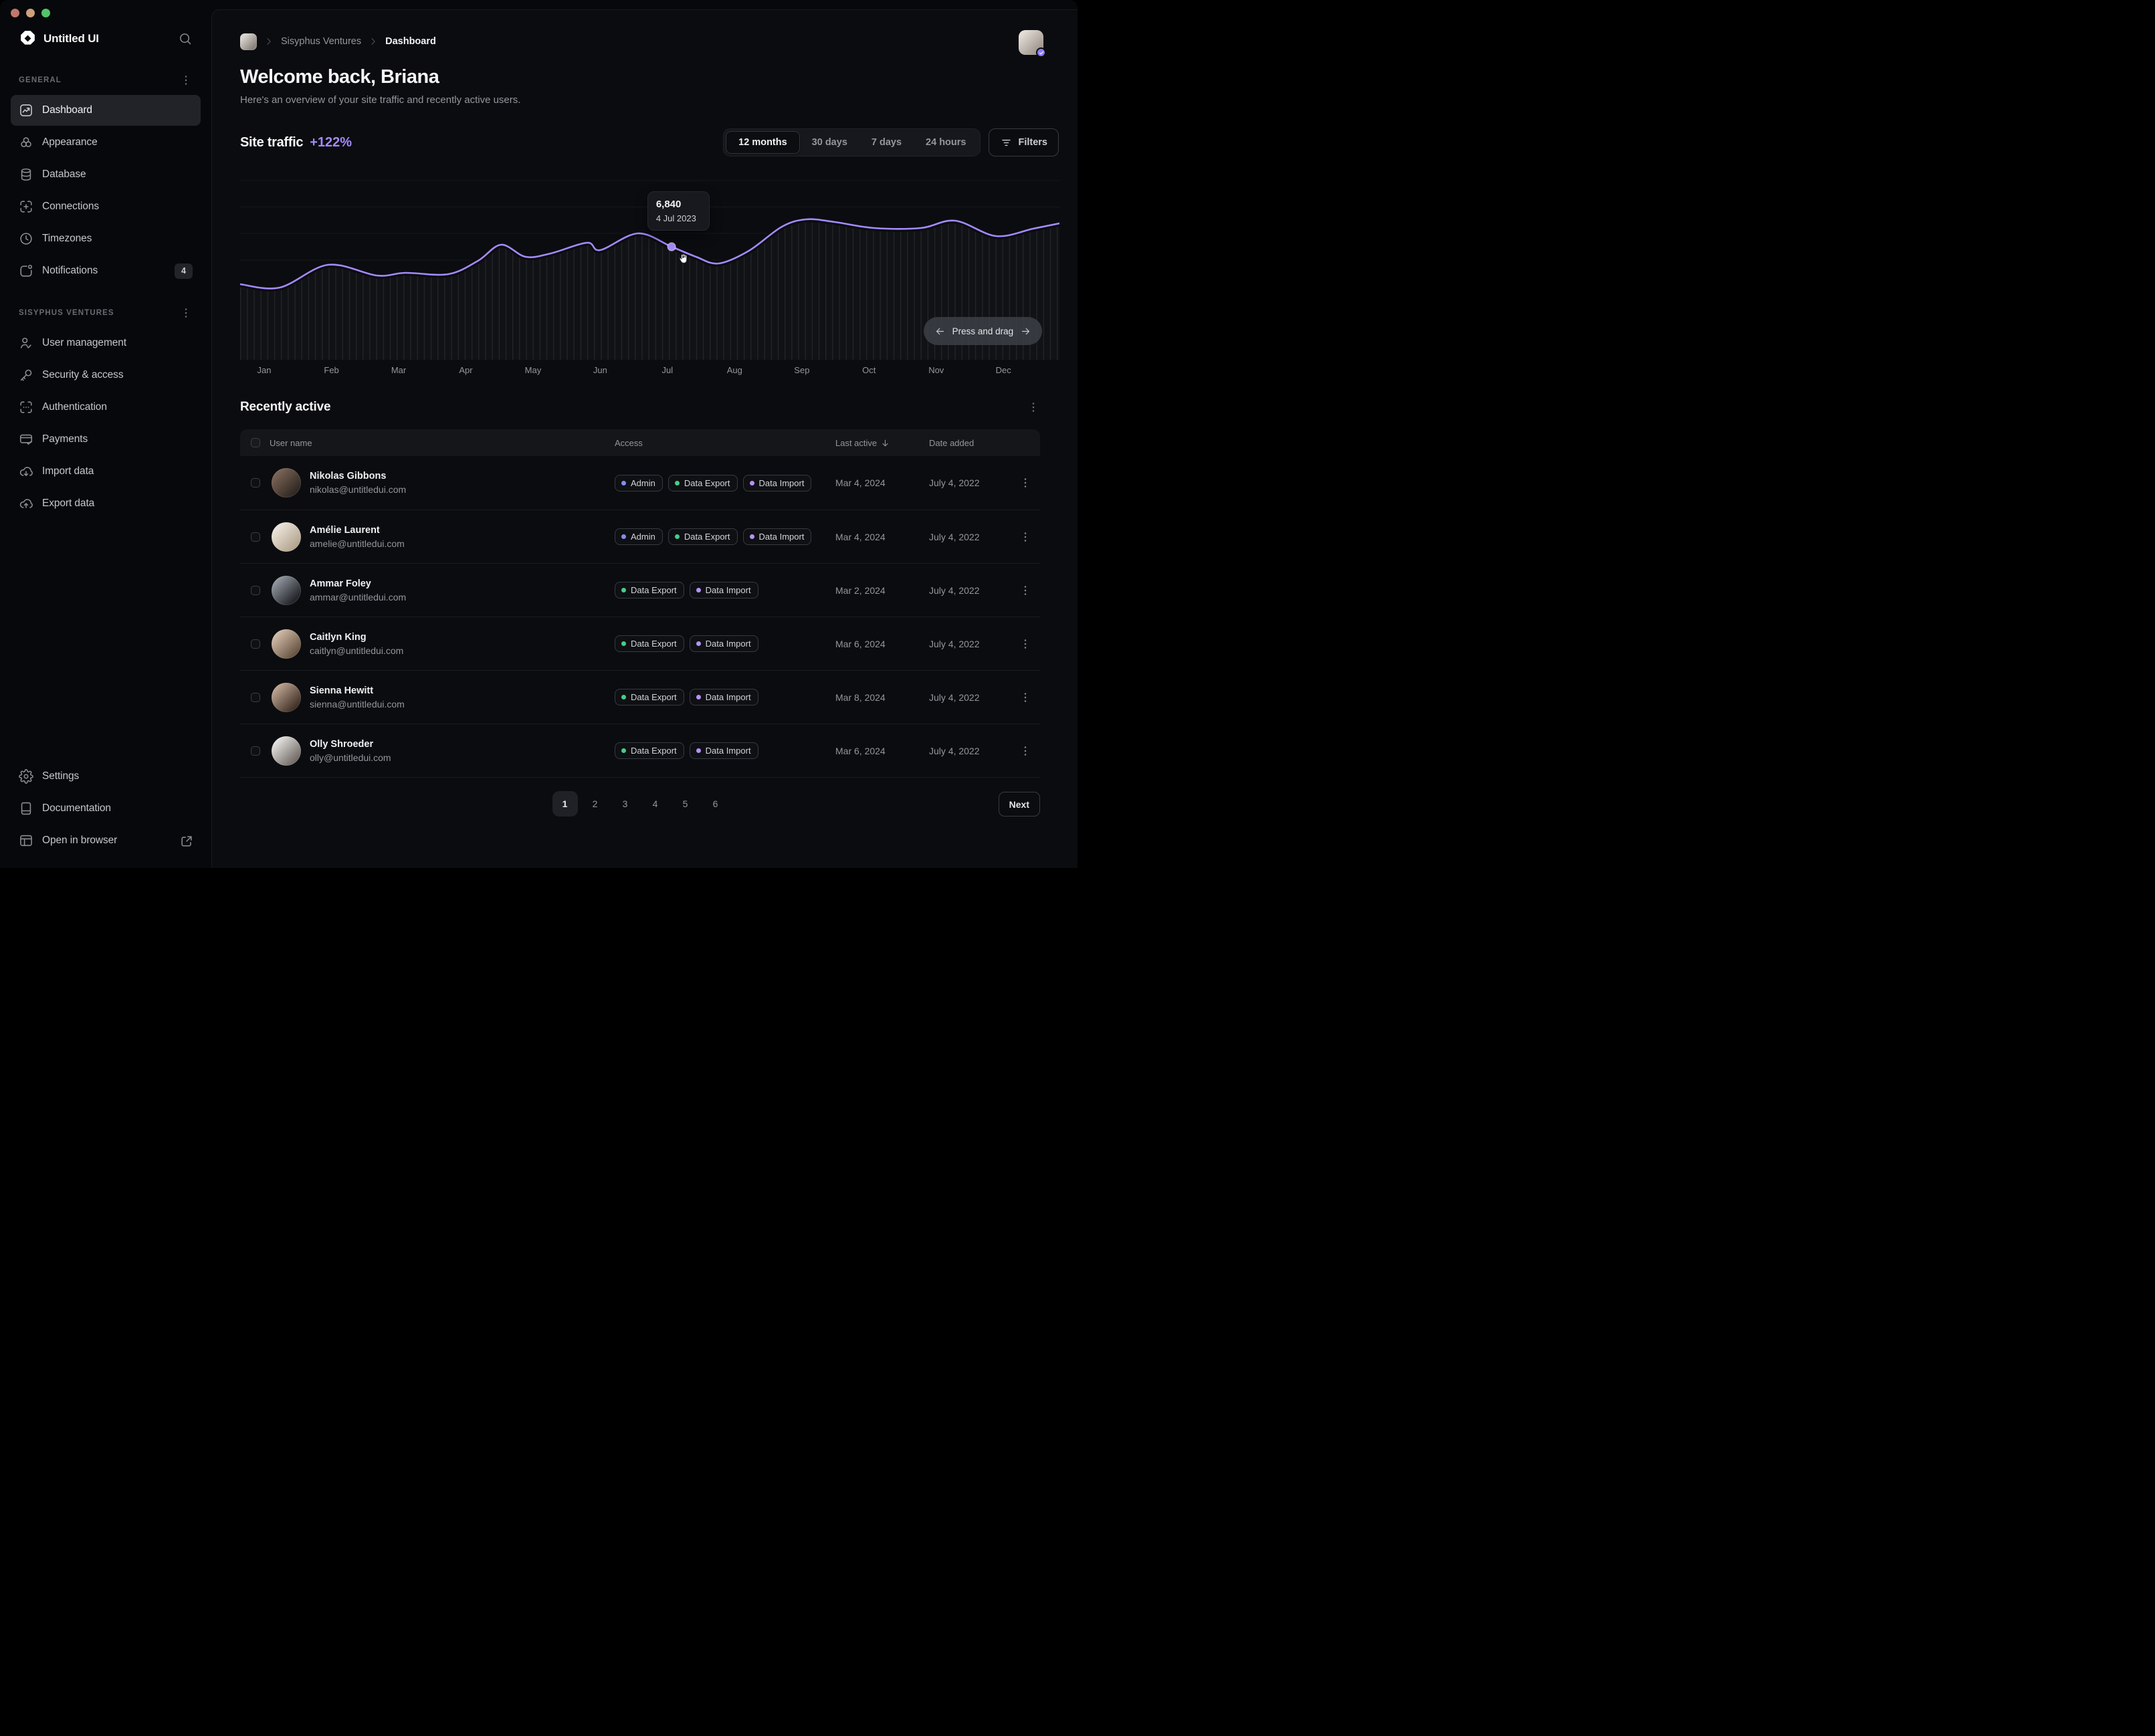  Describe the element at coordinates (357, 650) in the screenshot. I see `user-email: caitlyn@untitledui.com` at that location.